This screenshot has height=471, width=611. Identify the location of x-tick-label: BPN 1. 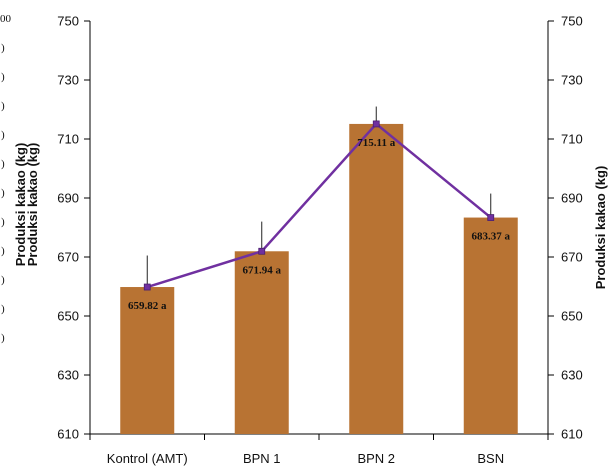
(262, 458).